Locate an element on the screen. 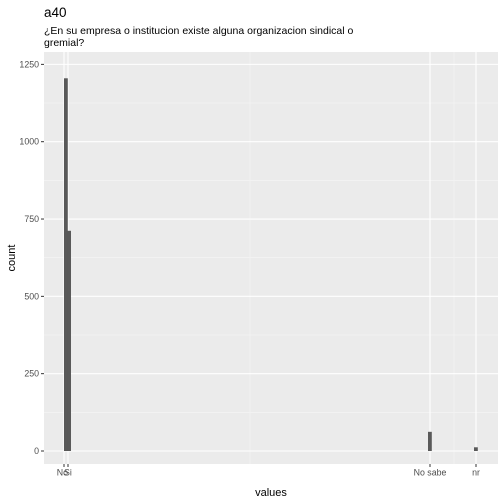 This screenshot has height=504, width=504. bar-no is located at coordinates (66, 264).